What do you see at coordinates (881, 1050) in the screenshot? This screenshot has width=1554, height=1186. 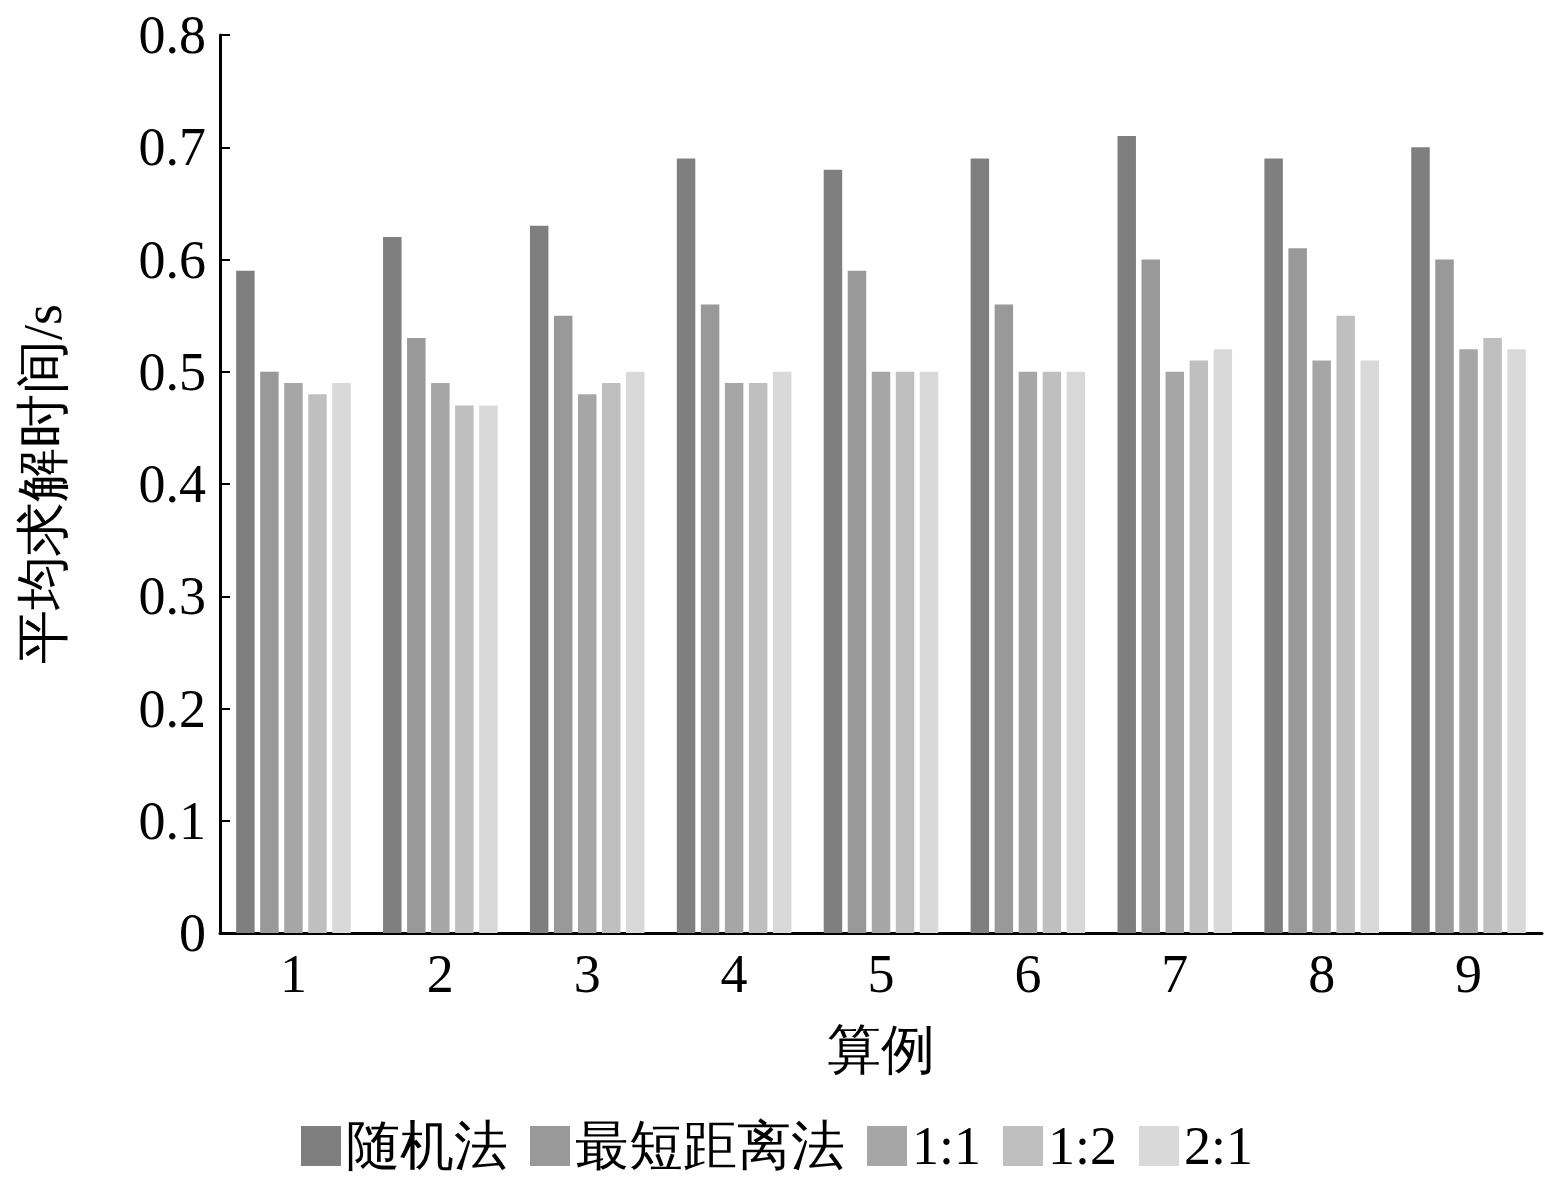 I see `x-axis-title: 算例` at bounding box center [881, 1050].